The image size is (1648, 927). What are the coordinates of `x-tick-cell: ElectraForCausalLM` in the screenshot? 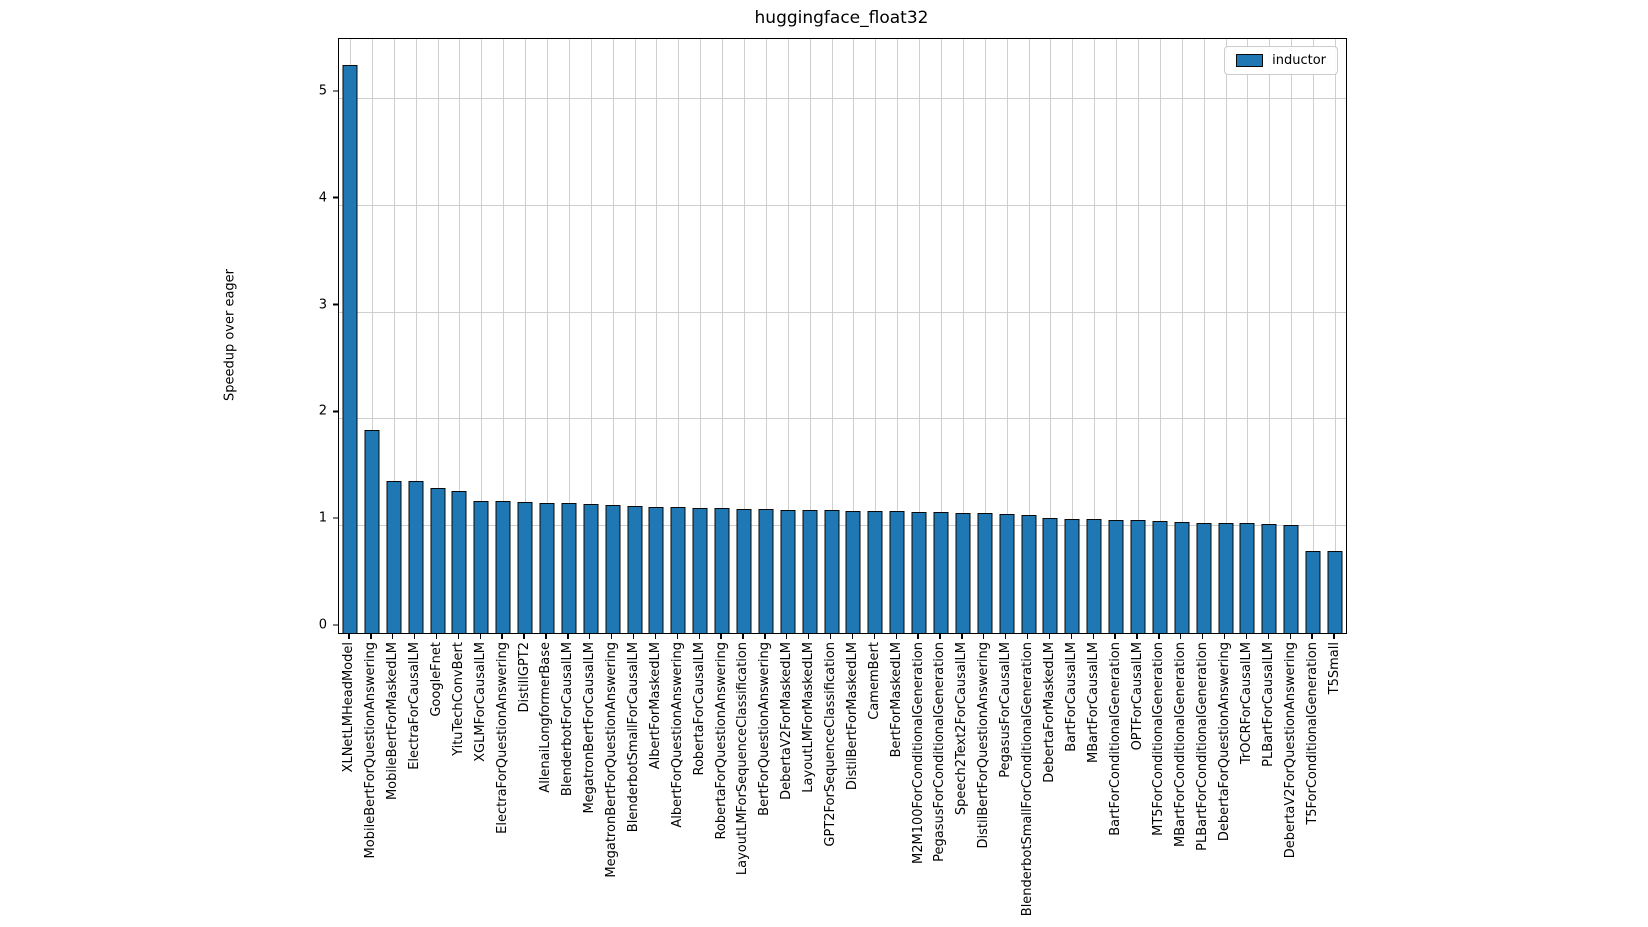 It's located at (415, 774).